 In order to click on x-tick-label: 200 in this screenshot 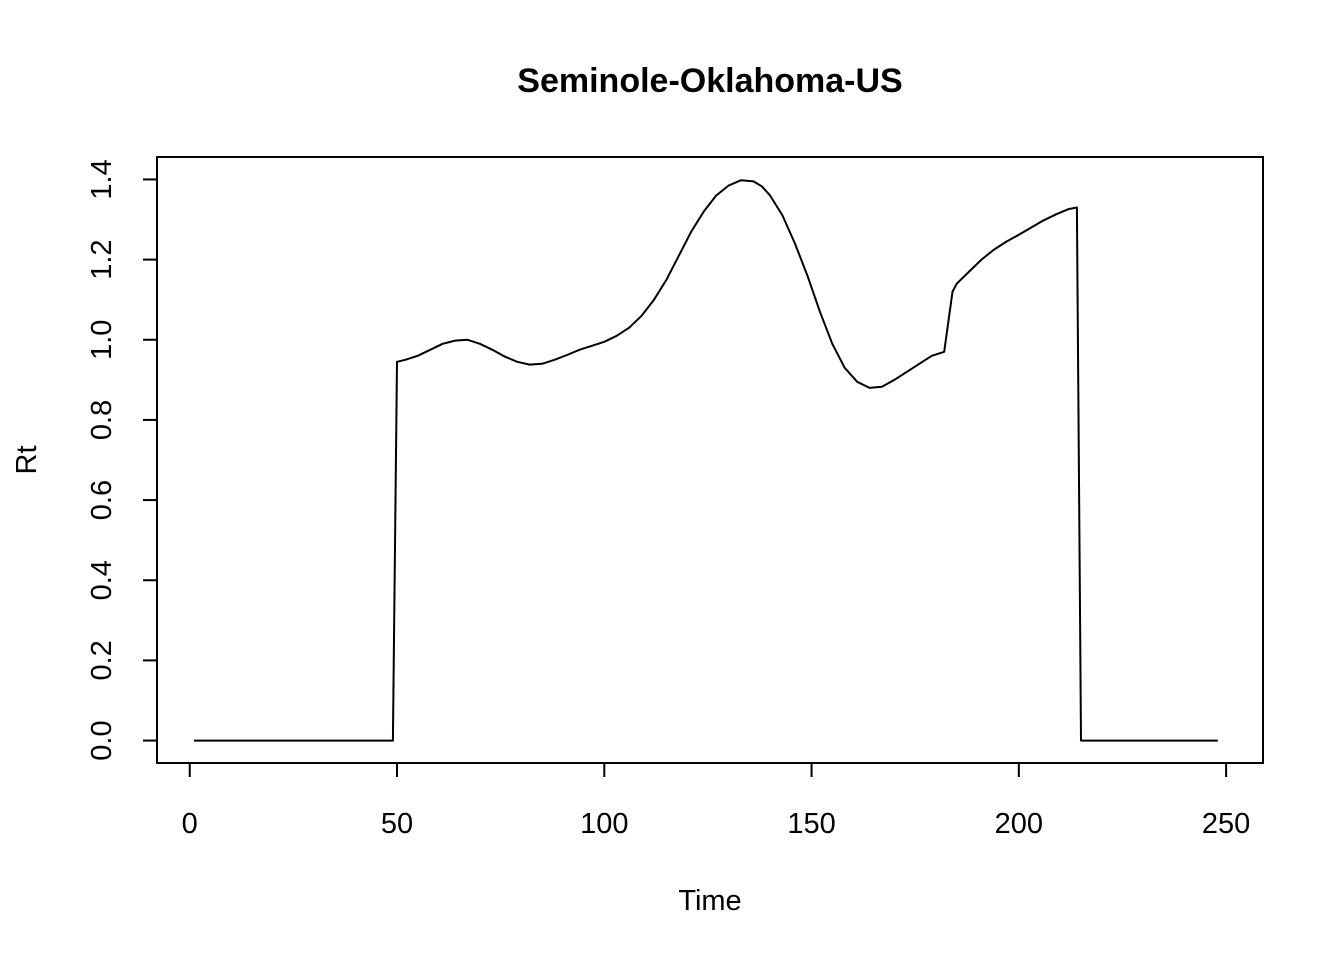, I will do `click(1019, 824)`.